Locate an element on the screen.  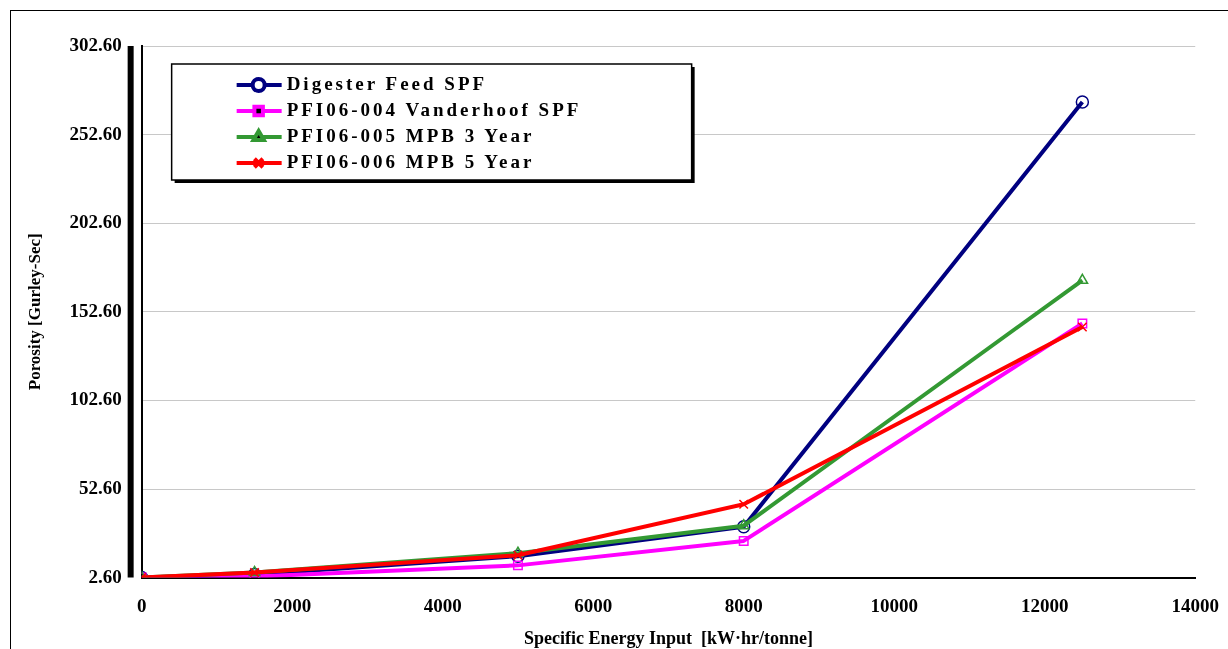
legend-label: PFI06-005 MPB 3 Year is located at coordinates (410, 135).